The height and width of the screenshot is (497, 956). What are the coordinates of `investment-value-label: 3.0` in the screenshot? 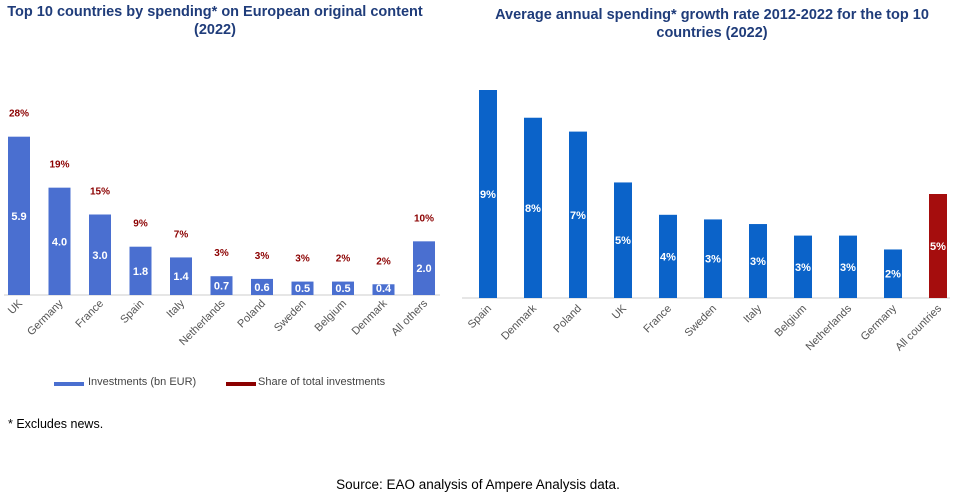 It's located at (99, 256).